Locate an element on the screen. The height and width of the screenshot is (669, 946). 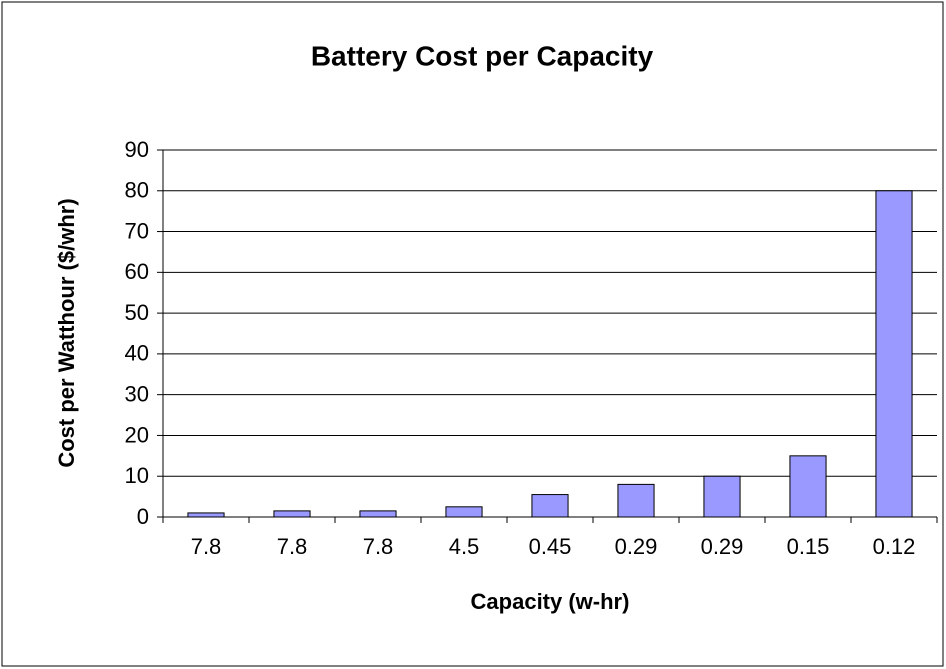
x-tick-label: 4.5 is located at coordinates (464, 546).